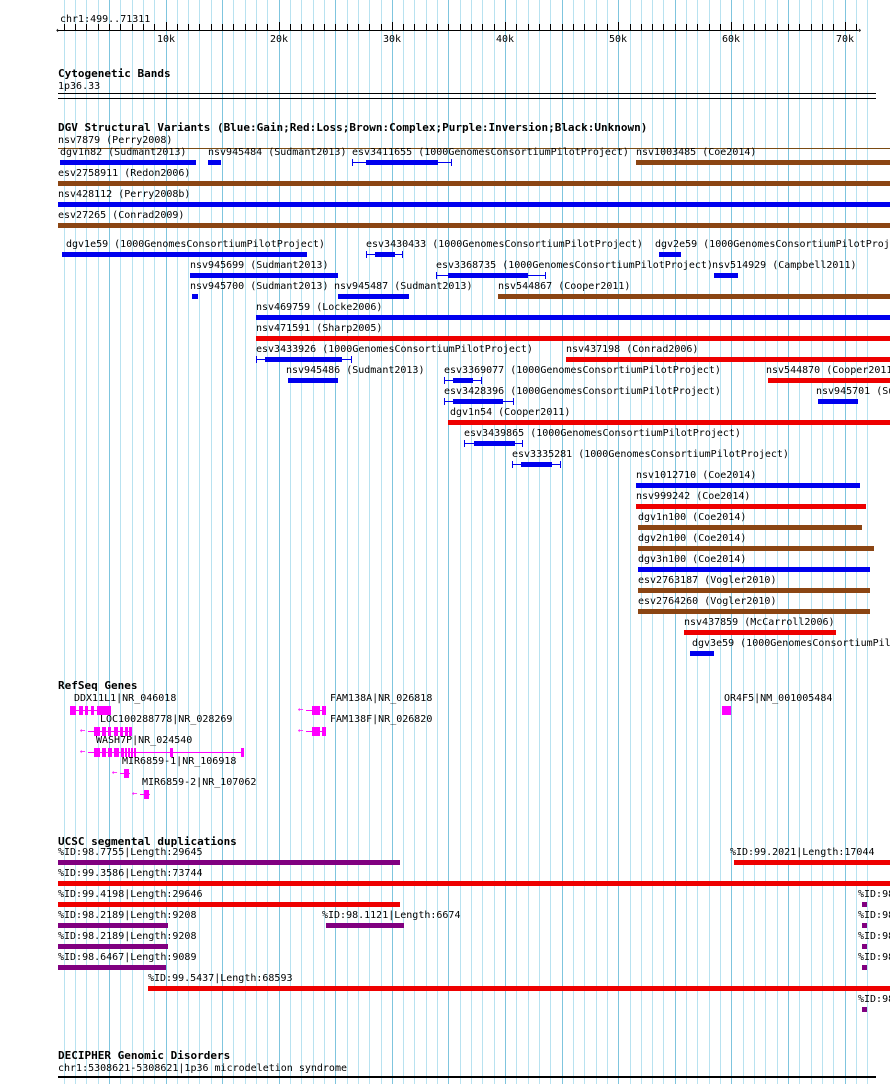 The height and width of the screenshot is (1084, 890). What do you see at coordinates (381, 698) in the screenshot?
I see `gene-label: FAM138A|NR_026818` at bounding box center [381, 698].